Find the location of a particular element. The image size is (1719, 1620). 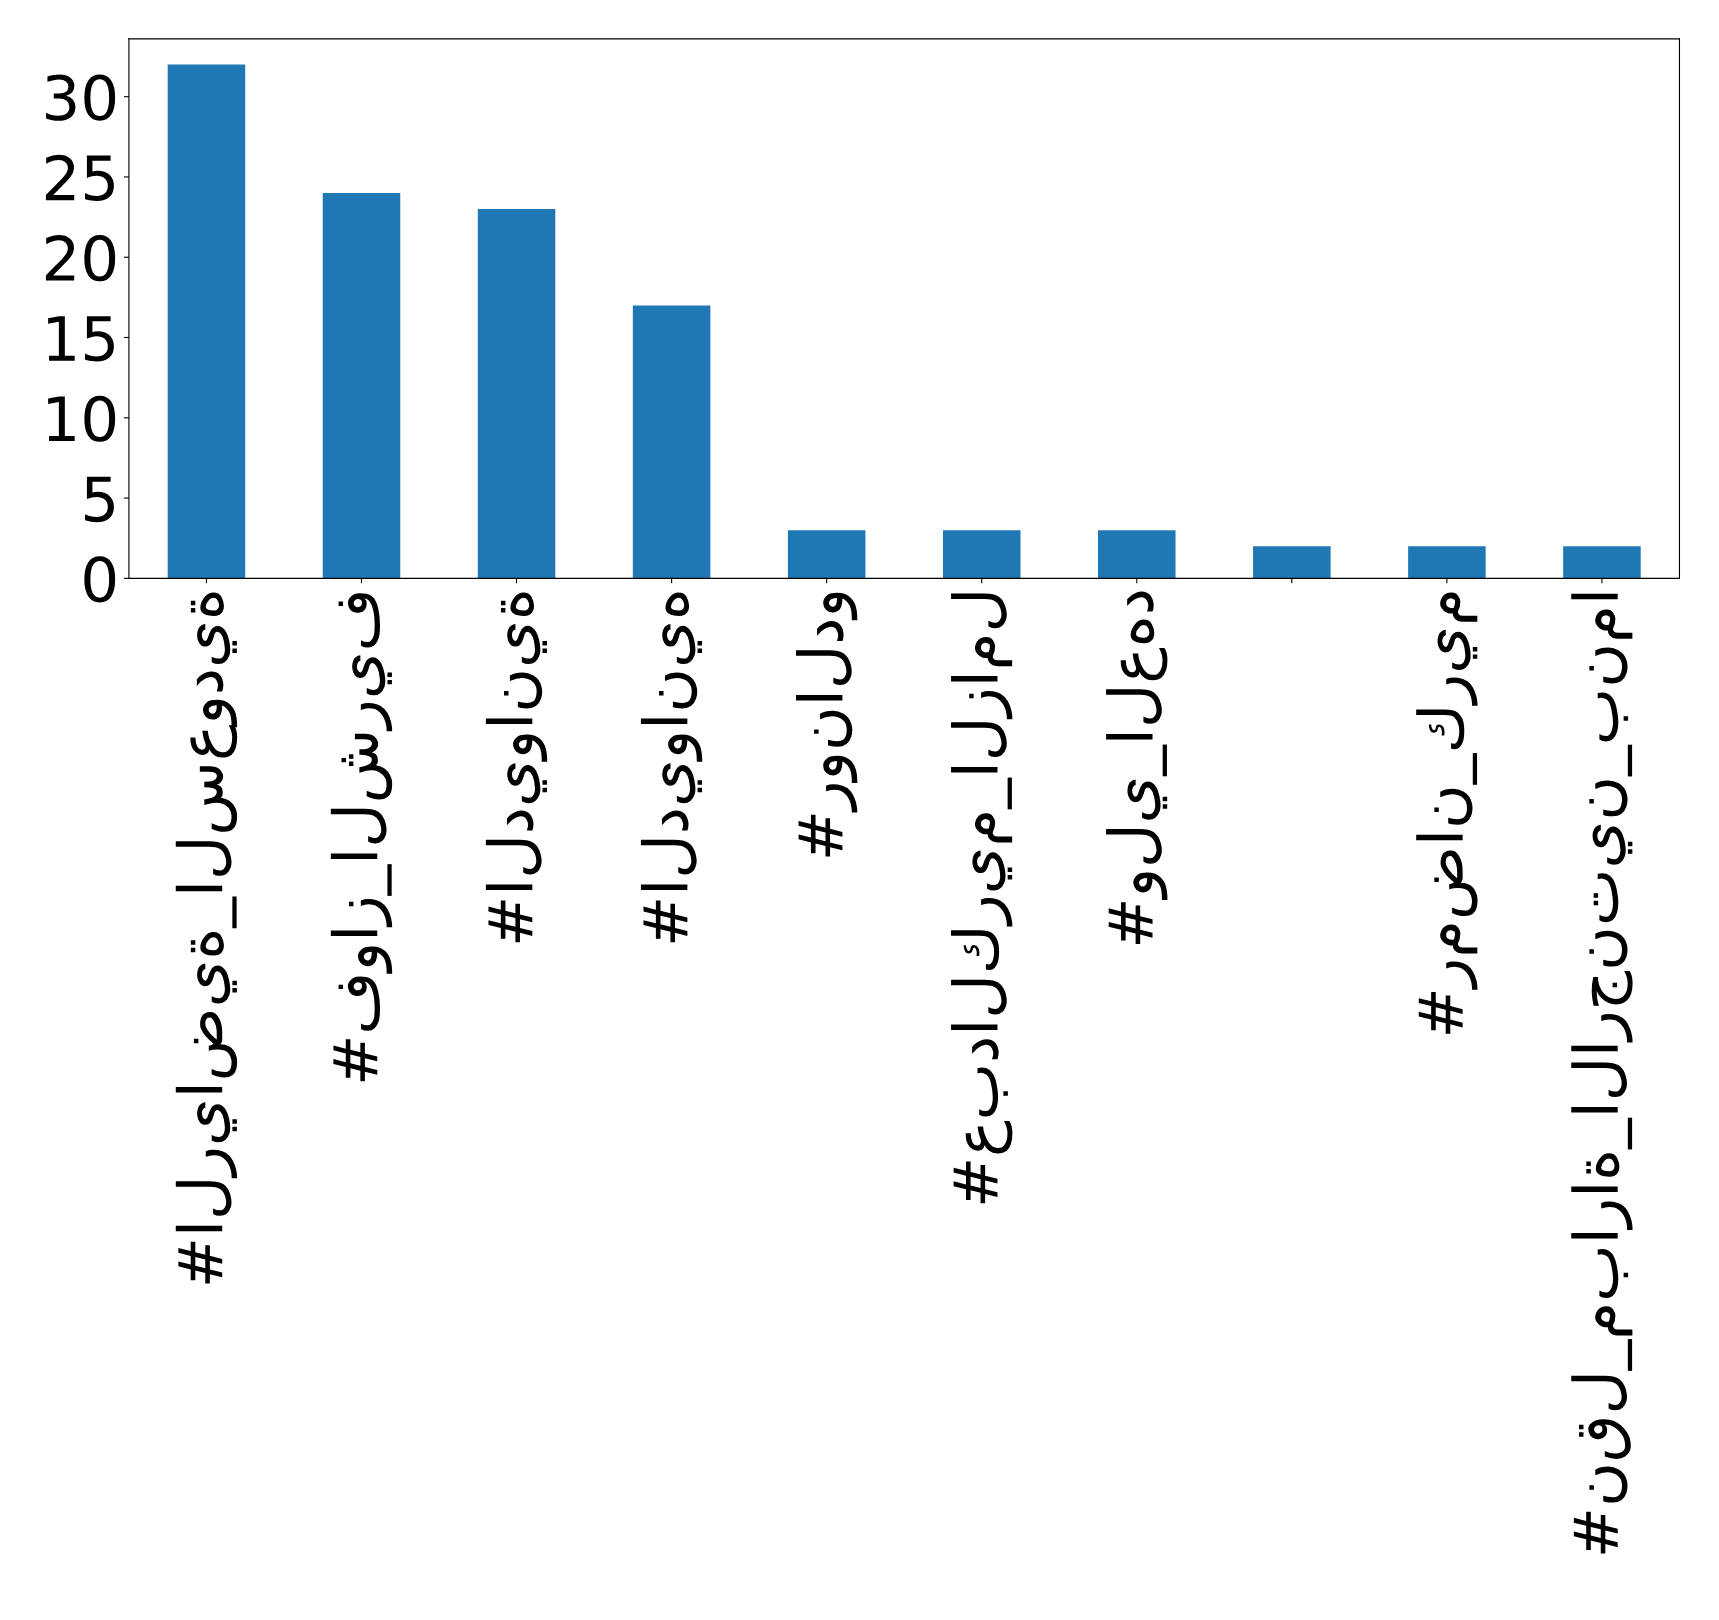

x-tick-label: #نقل_مباراة_الارجنتين_بنما is located at coordinates (1602, 1073).